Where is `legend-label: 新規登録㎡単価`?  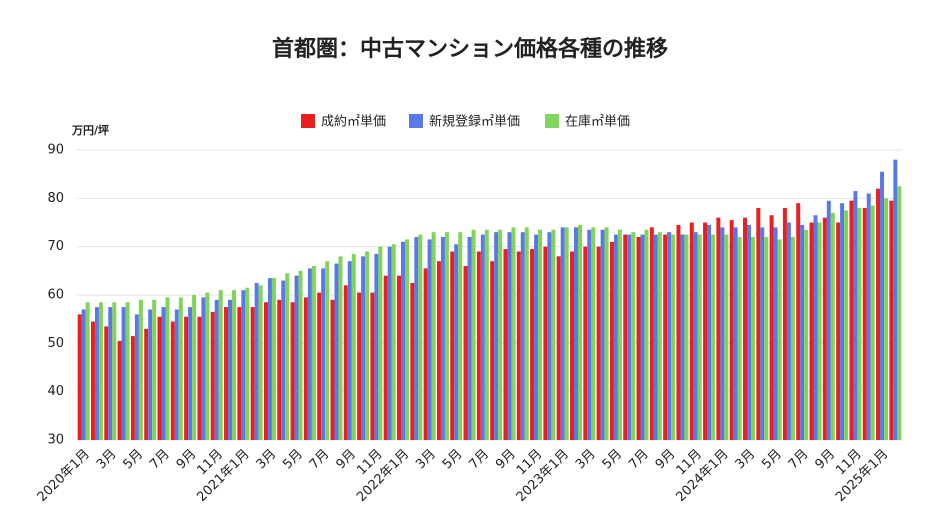 legend-label: 新規登録㎡単価 is located at coordinates (474, 122).